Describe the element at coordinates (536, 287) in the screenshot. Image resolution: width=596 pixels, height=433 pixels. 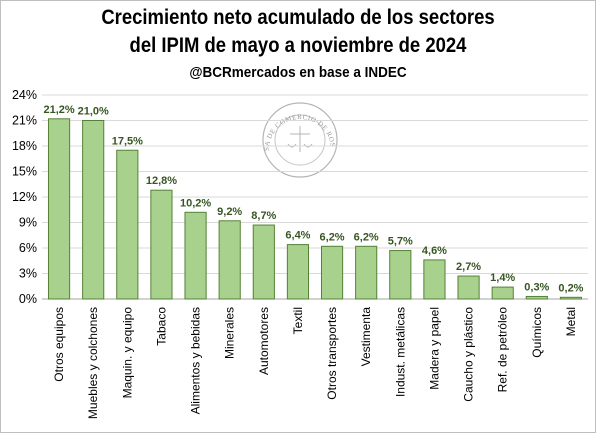
I see `data-label: 0,3%` at that location.